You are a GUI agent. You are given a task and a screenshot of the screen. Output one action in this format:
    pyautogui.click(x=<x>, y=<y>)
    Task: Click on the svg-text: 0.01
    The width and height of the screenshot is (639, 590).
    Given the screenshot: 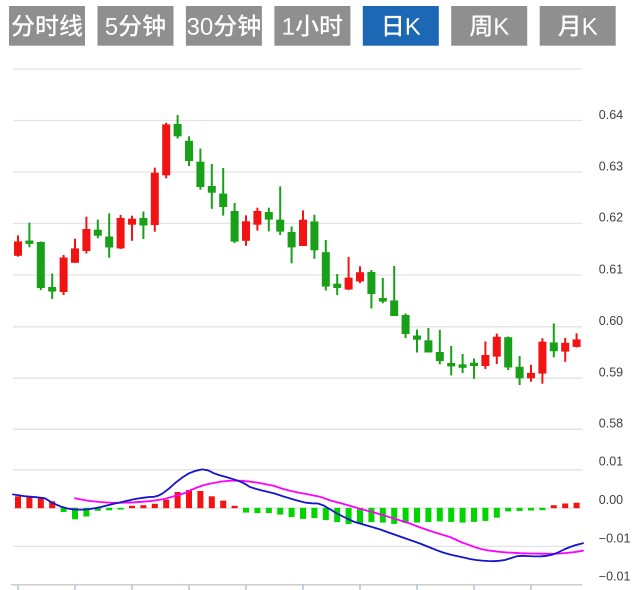 What is the action you would take?
    pyautogui.click(x=611, y=462)
    